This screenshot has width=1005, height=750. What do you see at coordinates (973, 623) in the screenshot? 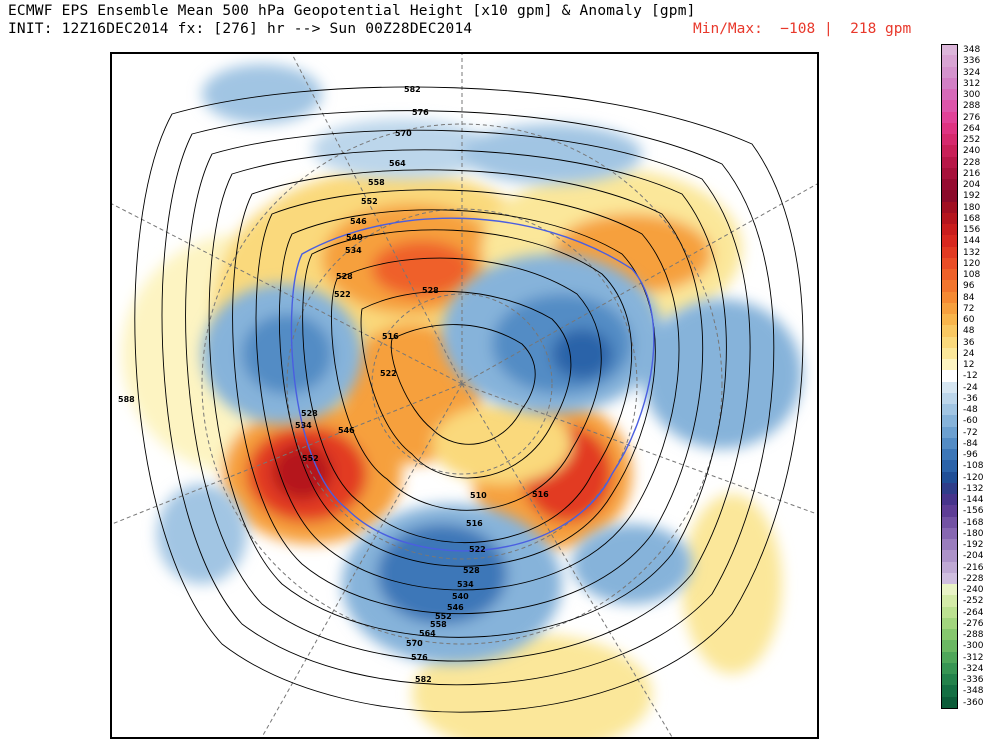
I see `legend-label: -276` at bounding box center [973, 623].